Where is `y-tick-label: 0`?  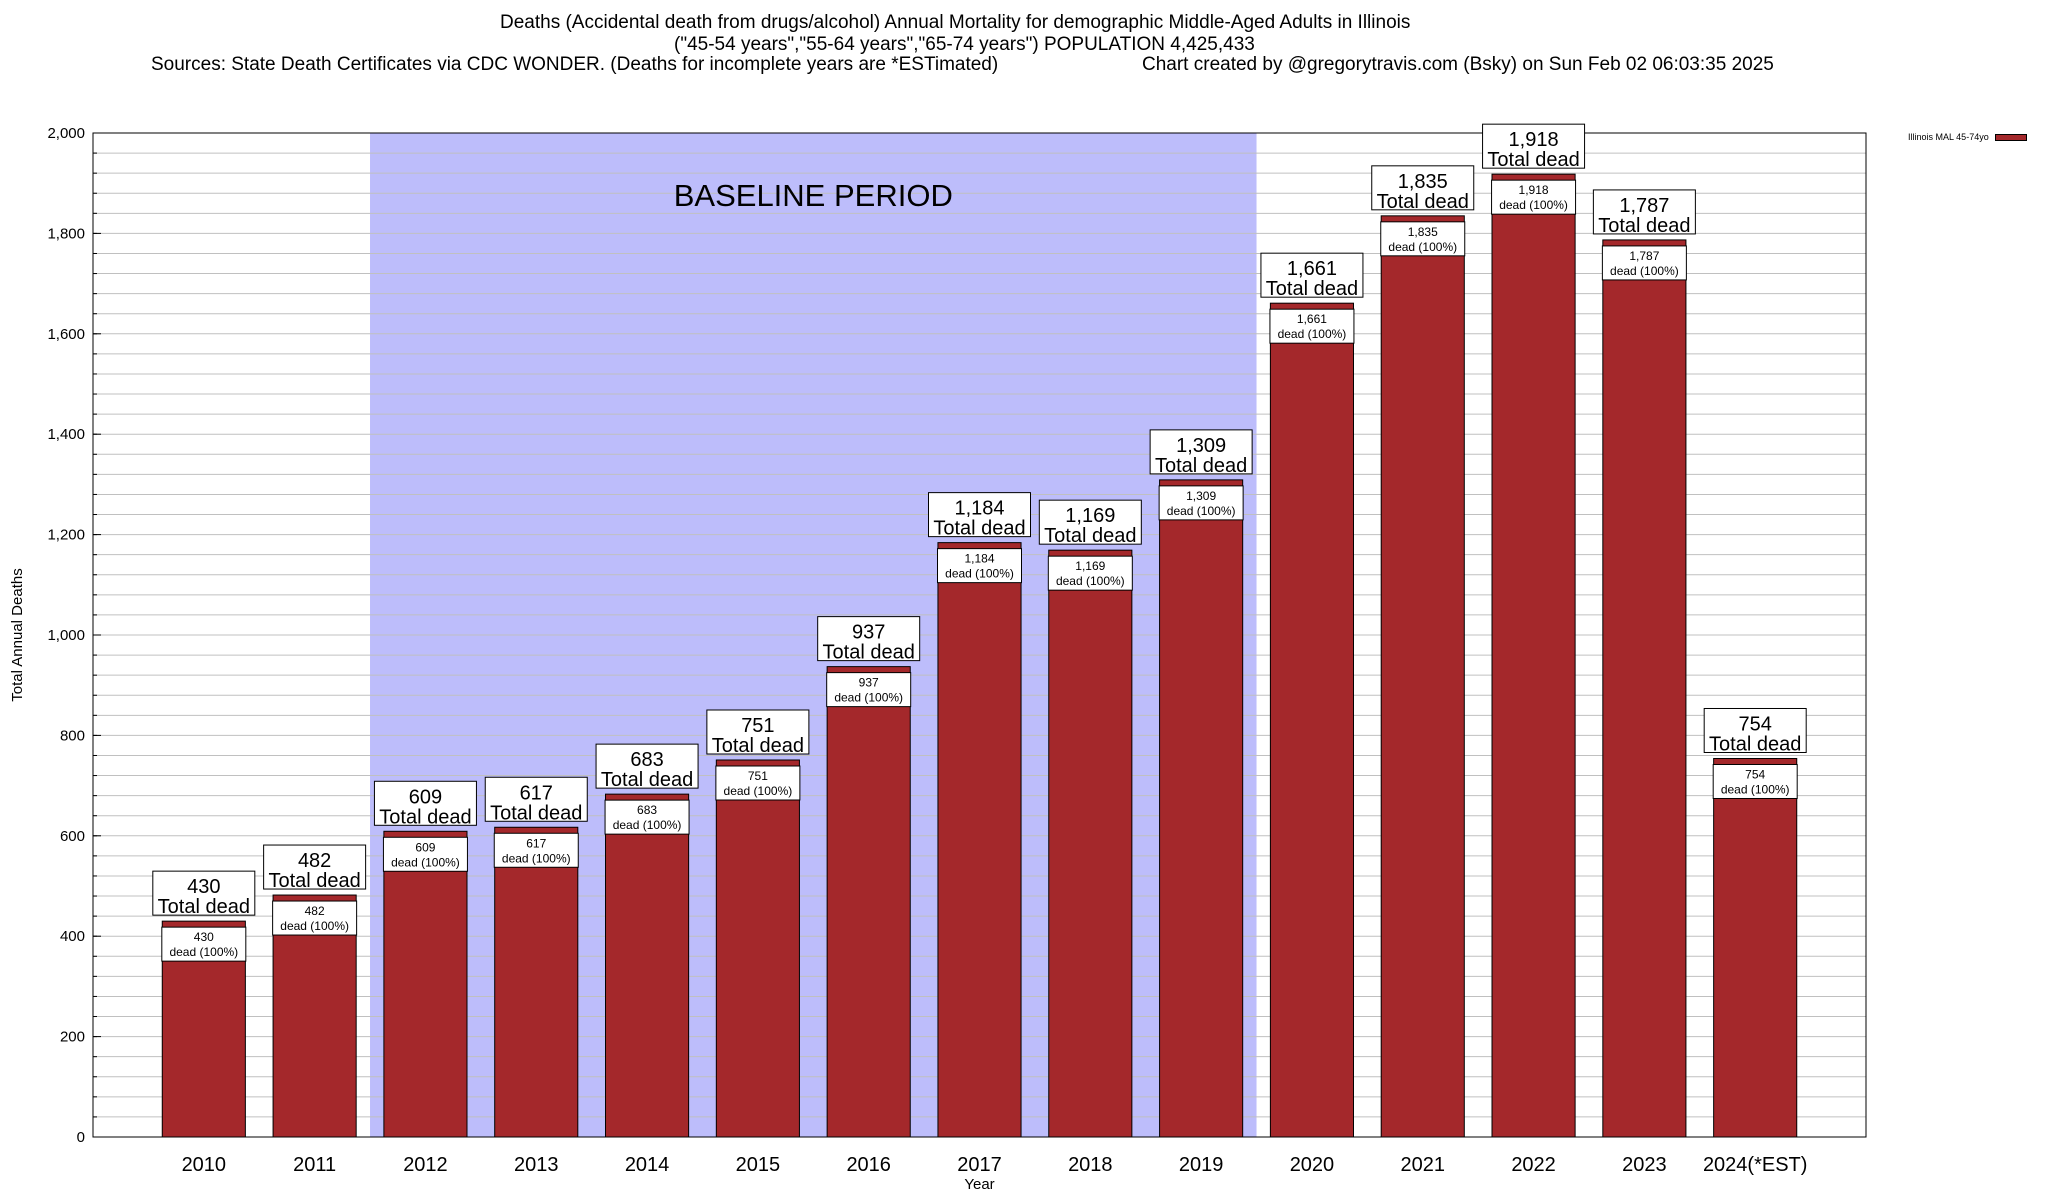 y-tick-label: 0 is located at coordinates (81, 1137).